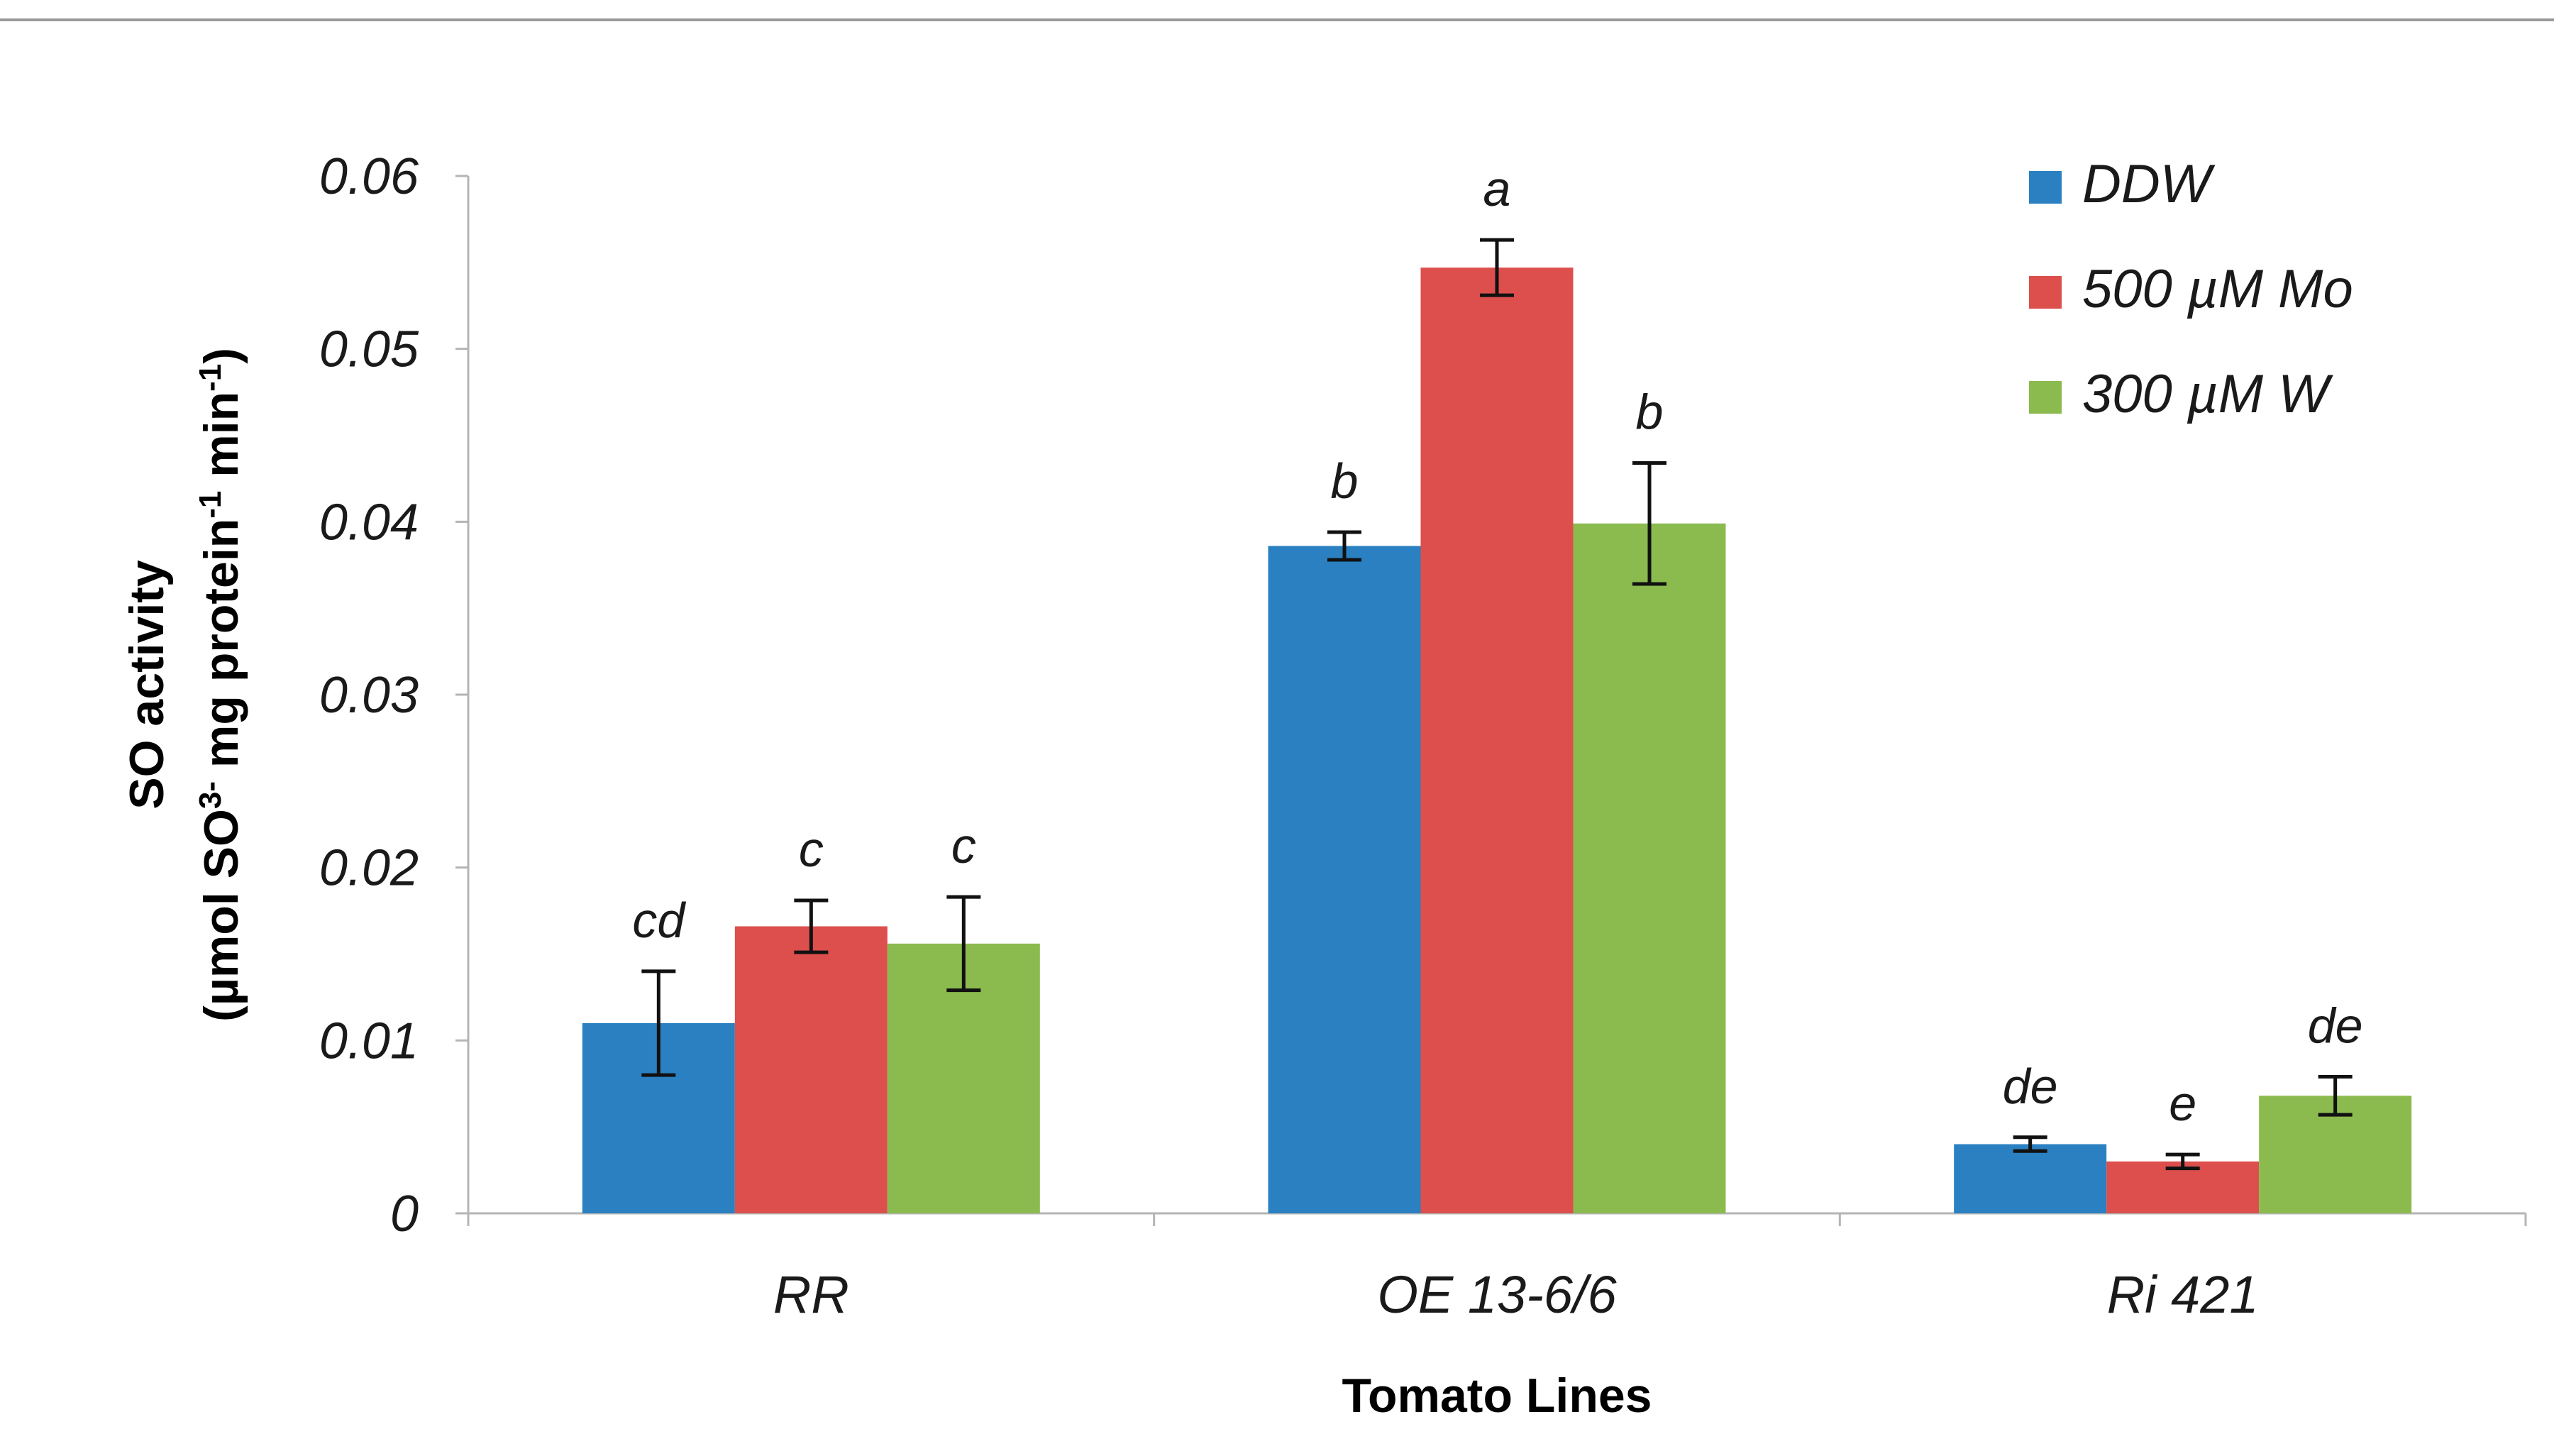 This screenshot has height=1434, width=2576. Describe the element at coordinates (369, 522) in the screenshot. I see `y-tick-label: 0.04` at that location.